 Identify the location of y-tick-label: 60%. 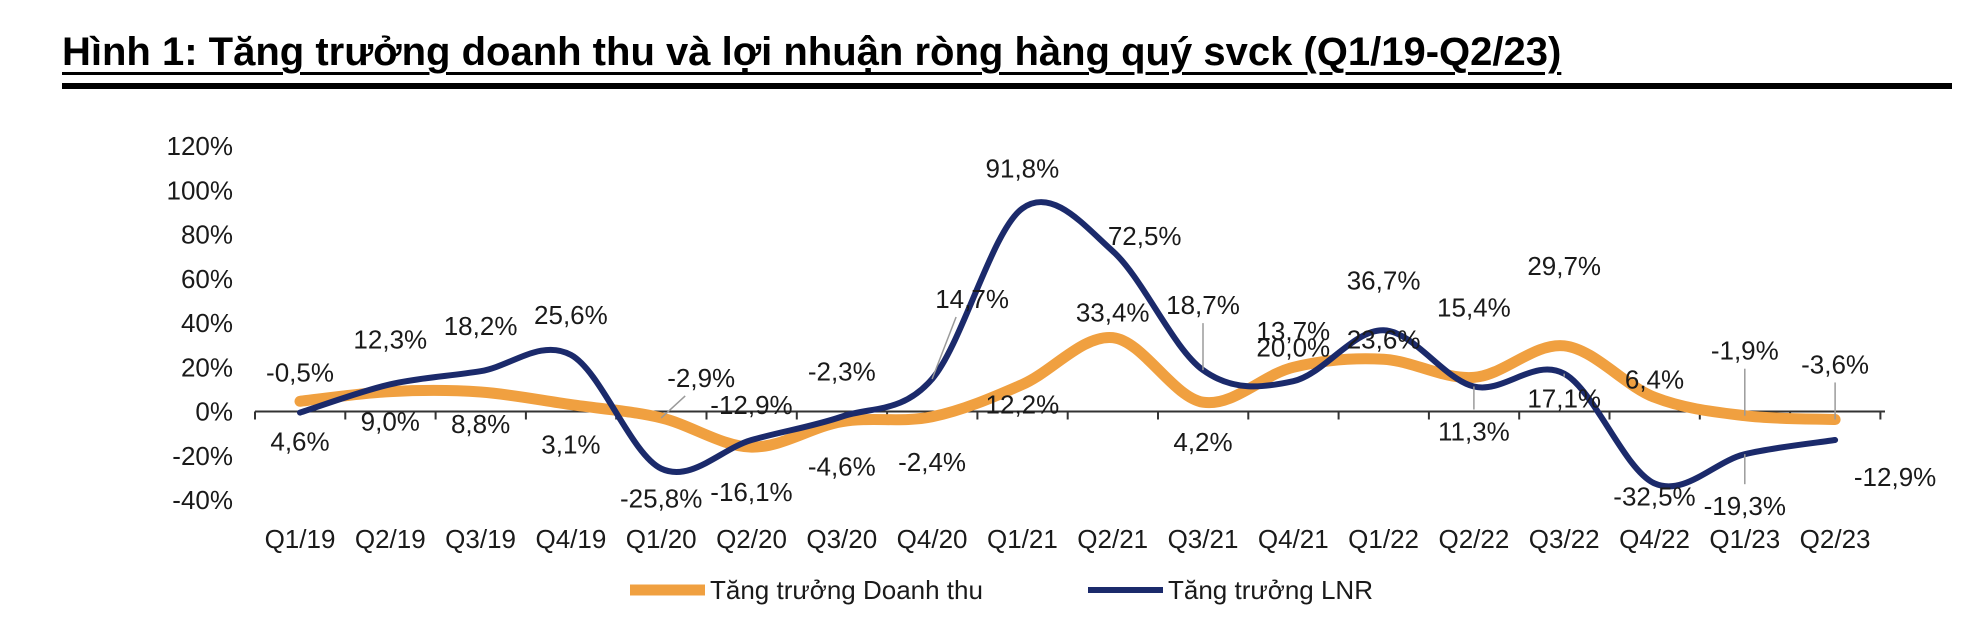
(207, 279).